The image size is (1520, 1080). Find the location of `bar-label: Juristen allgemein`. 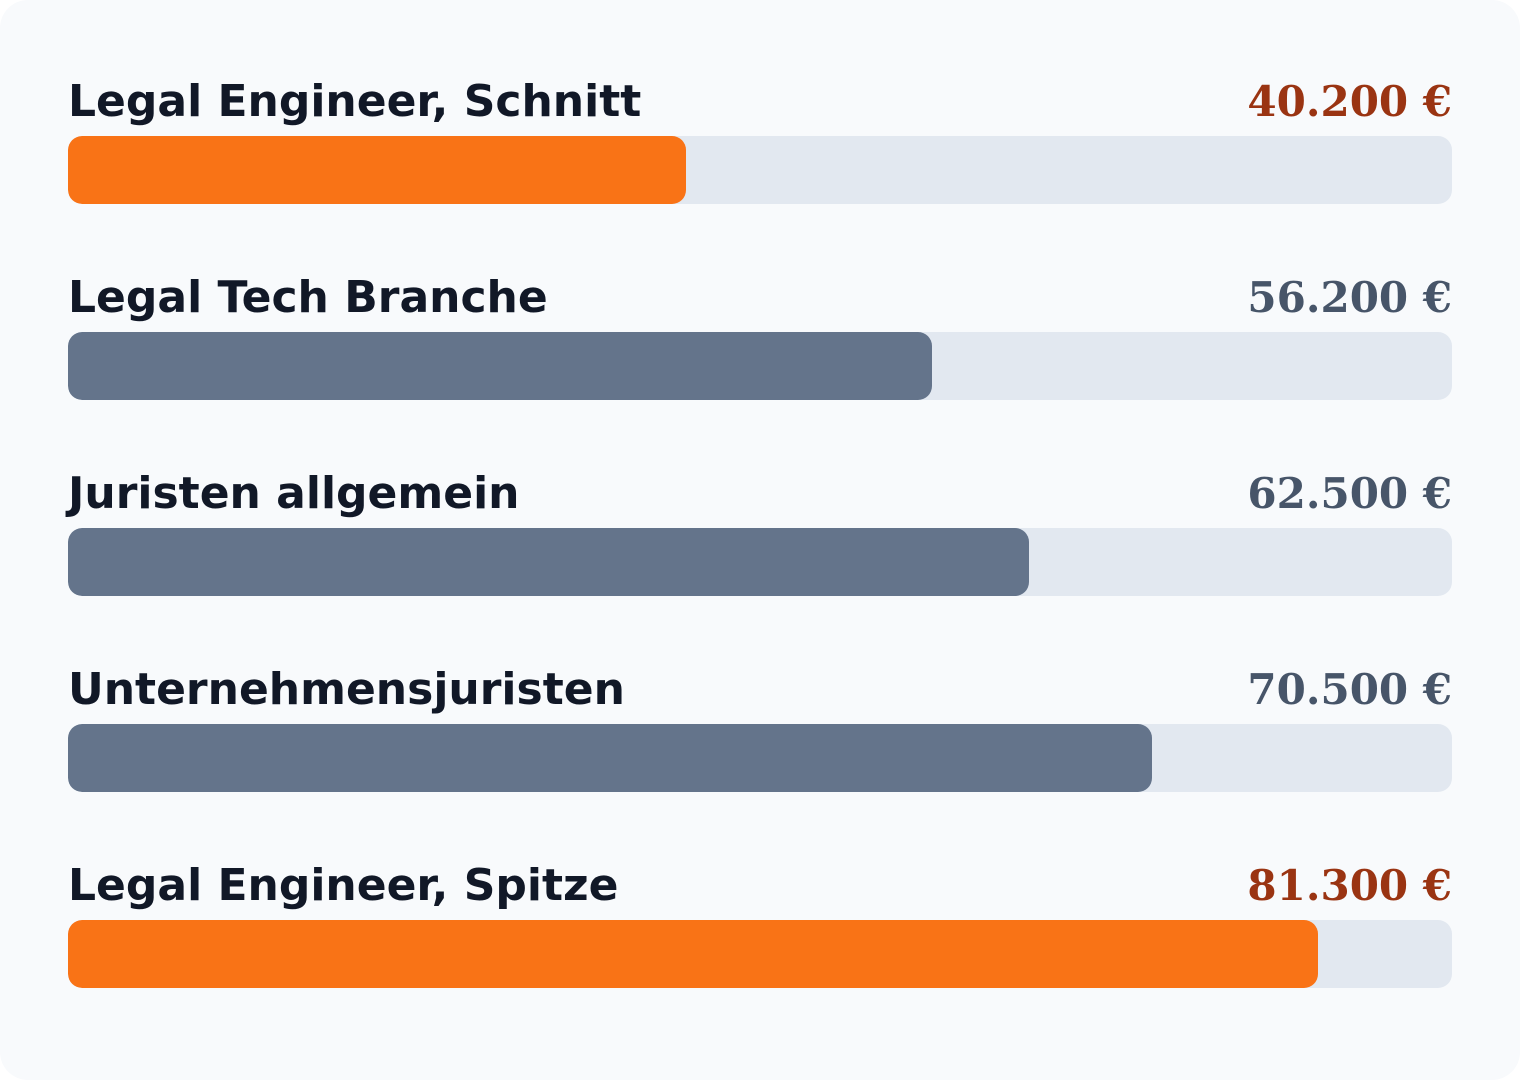

bar-label: Juristen allgemein is located at coordinates (294, 493).